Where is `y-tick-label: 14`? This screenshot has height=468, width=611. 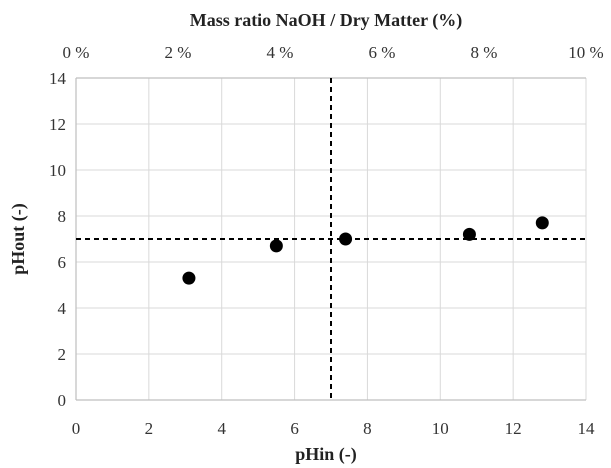
y-tick-label: 14 is located at coordinates (58, 78).